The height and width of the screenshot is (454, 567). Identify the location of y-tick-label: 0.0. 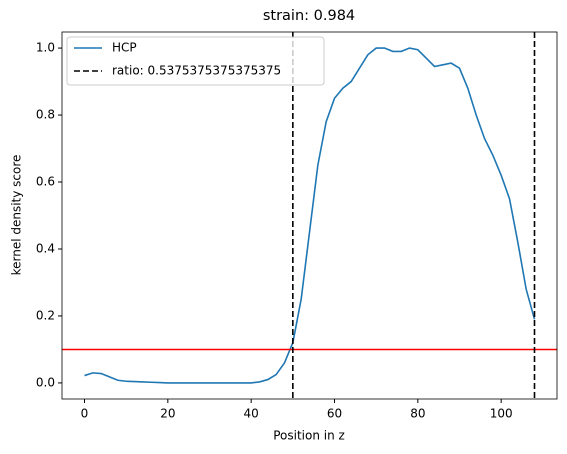
(45, 382).